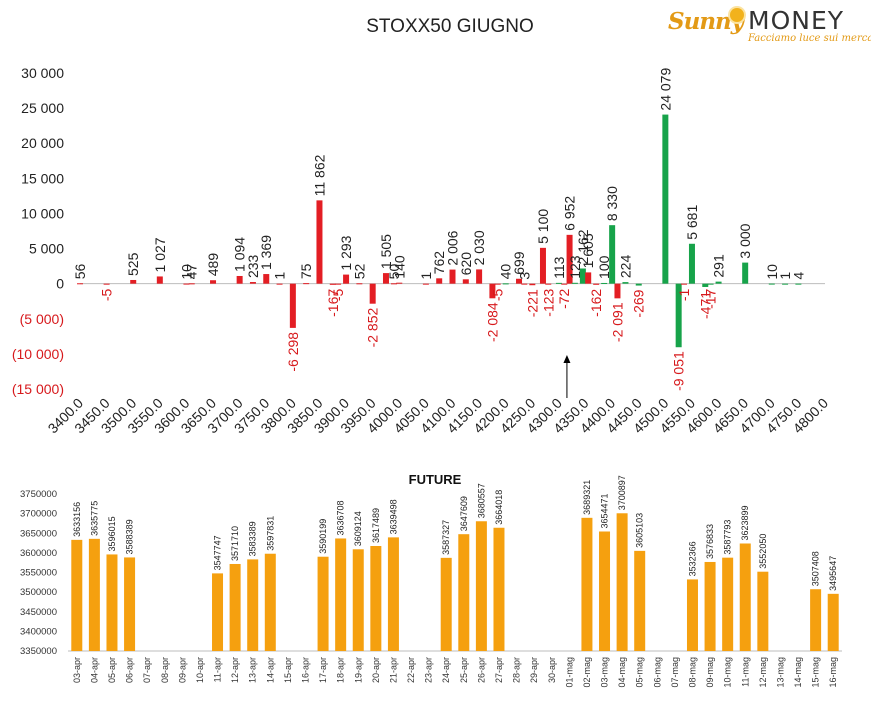 This screenshot has width=871, height=702. What do you see at coordinates (42, 213) in the screenshot?
I see `y-tick-label: 10 000` at bounding box center [42, 213].